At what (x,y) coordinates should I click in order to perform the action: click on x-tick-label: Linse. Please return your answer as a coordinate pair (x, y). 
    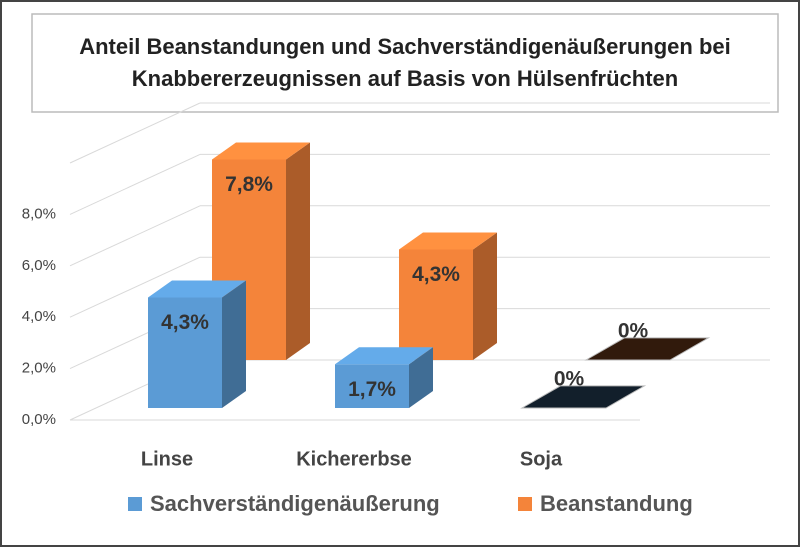
    Looking at the image, I should click on (167, 459).